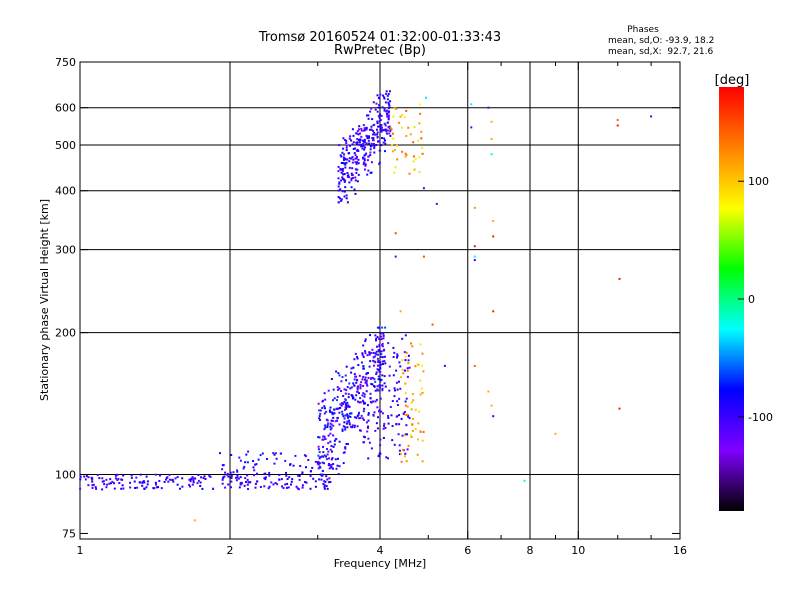 Image resolution: width=800 pixels, height=600 pixels. Describe the element at coordinates (65, 333) in the screenshot. I see `y-tick-label: 200` at that location.